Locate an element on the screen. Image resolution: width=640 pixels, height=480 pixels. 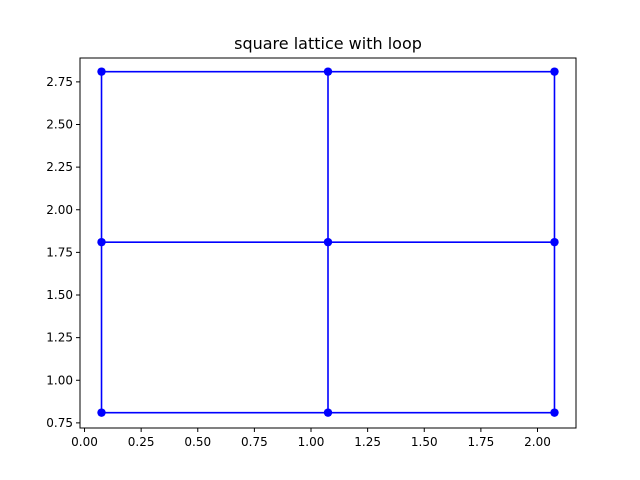
x-tick-label: 1.00 is located at coordinates (311, 442).